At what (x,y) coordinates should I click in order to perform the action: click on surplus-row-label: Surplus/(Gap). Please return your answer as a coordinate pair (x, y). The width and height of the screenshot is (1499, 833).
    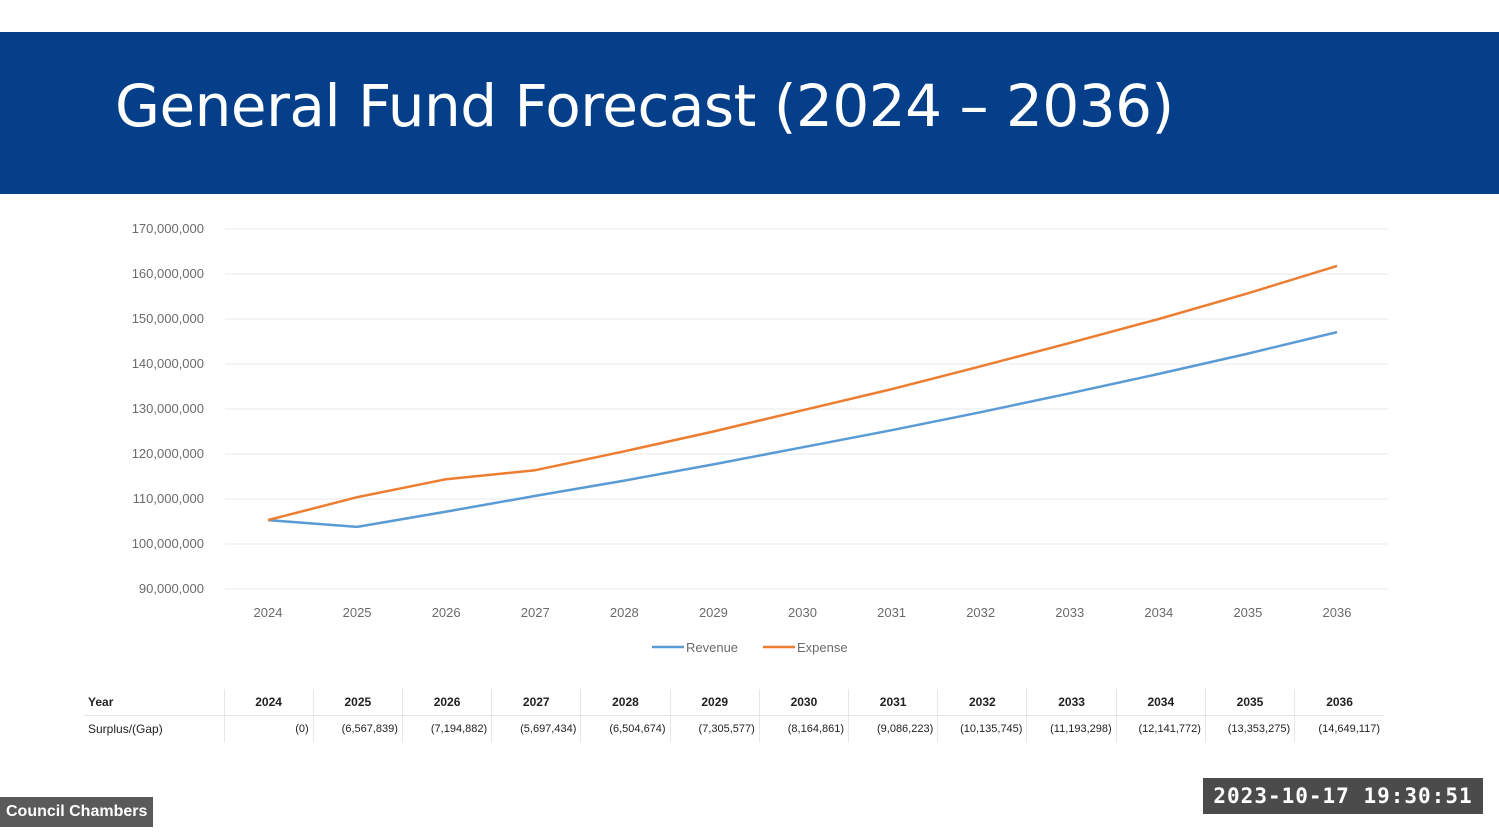
    Looking at the image, I should click on (154, 728).